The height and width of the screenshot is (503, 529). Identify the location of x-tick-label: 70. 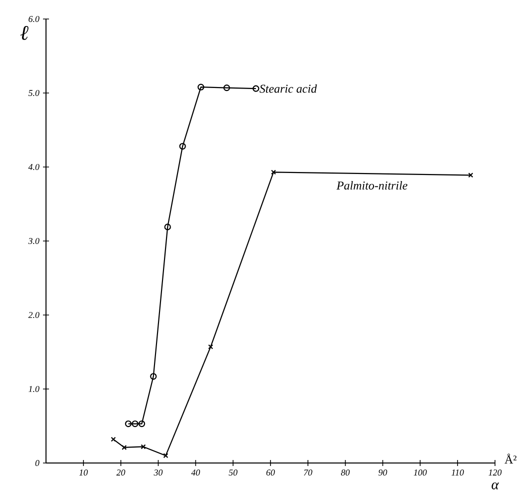
(308, 473).